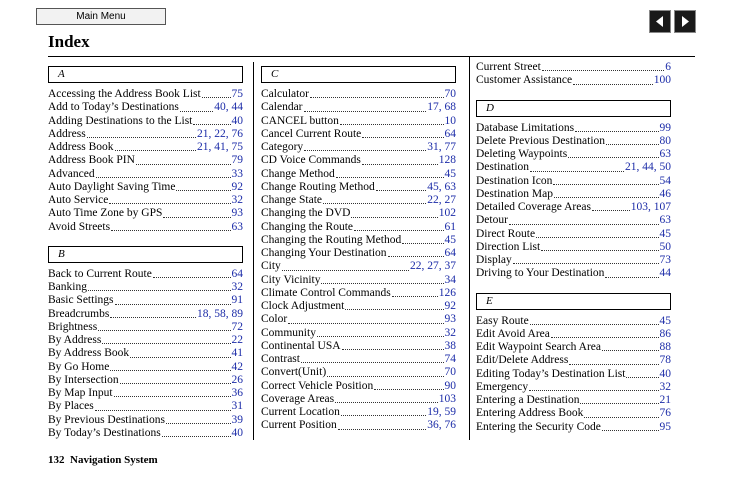  Describe the element at coordinates (358, 333) in the screenshot. I see `index-entry: Community 32` at that location.